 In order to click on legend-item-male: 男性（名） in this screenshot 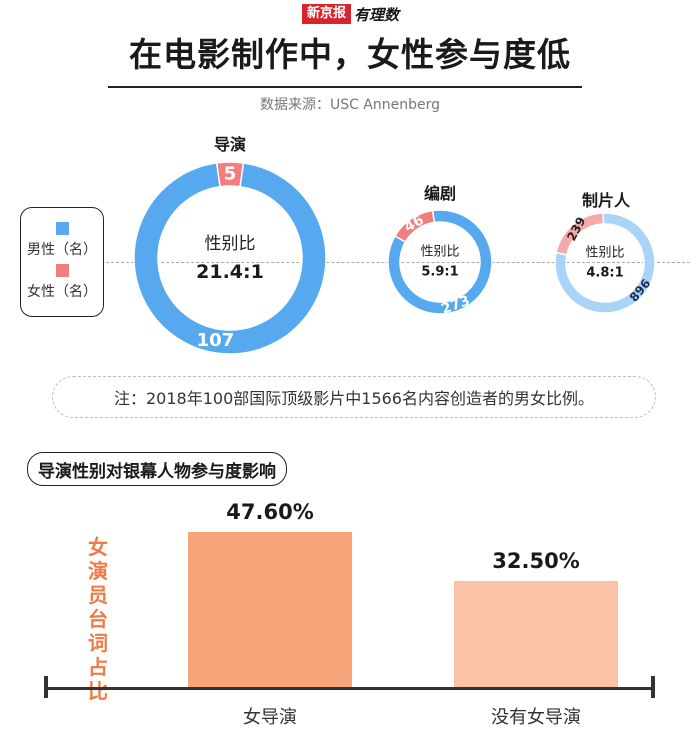, I will do `click(62, 240)`.